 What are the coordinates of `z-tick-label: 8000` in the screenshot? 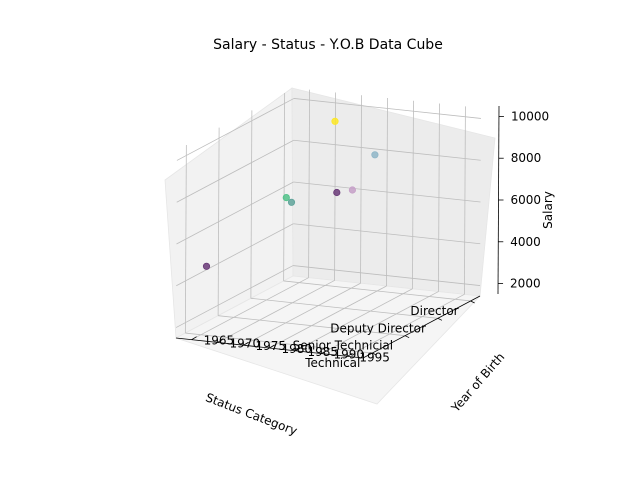 It's located at (526, 158).